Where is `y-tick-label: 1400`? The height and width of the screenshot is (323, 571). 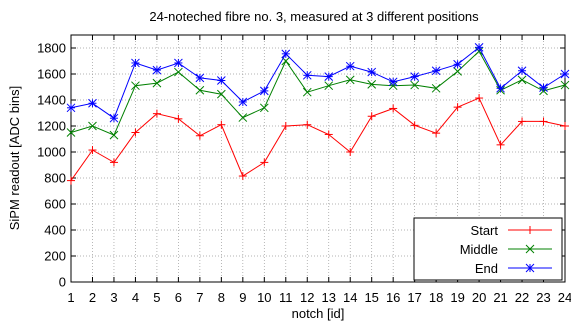
y-tick-label: 1400 is located at coordinates (51, 100).